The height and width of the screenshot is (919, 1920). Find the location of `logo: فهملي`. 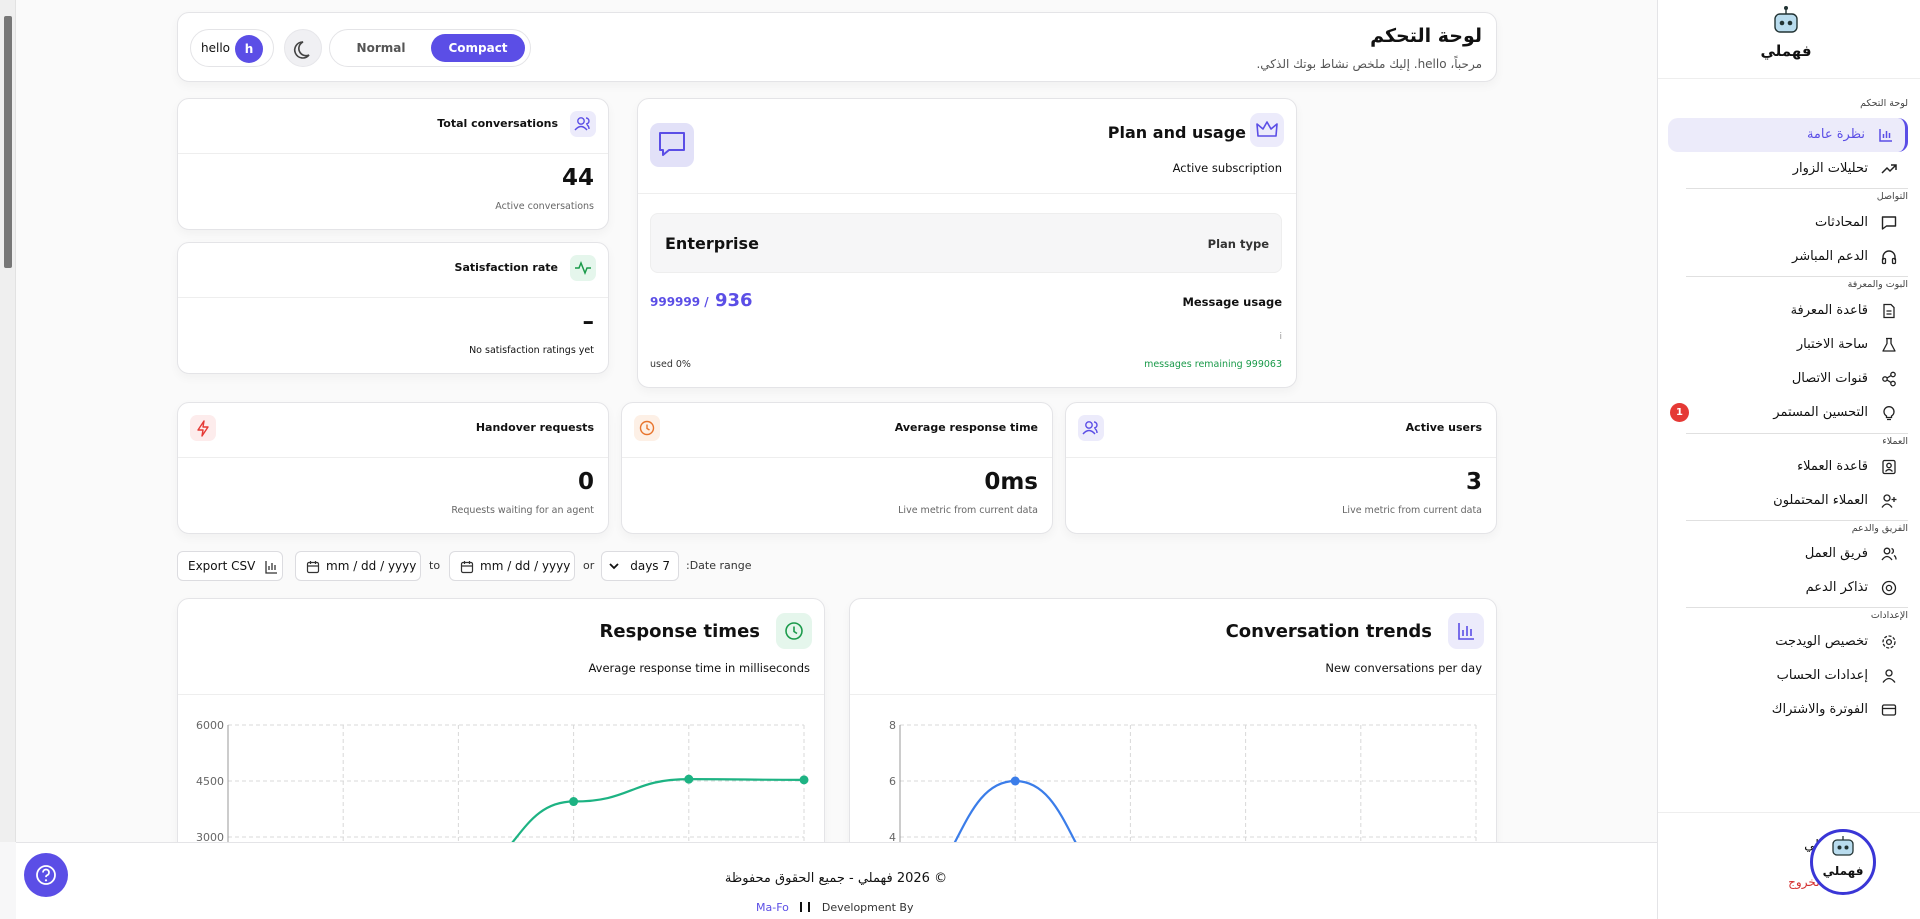

logo: فهملي is located at coordinates (1786, 39).